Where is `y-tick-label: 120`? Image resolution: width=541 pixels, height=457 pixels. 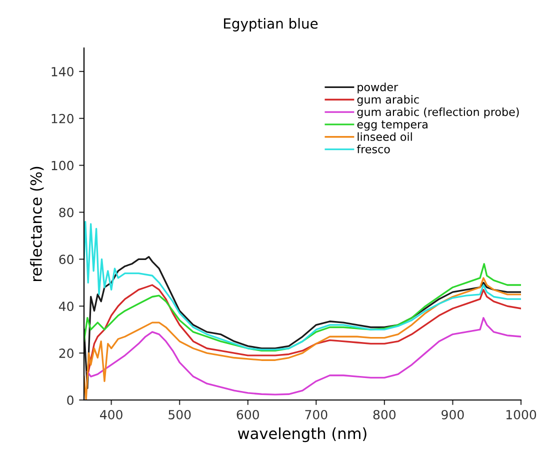
y-tick-label: 120 is located at coordinates (63, 119).